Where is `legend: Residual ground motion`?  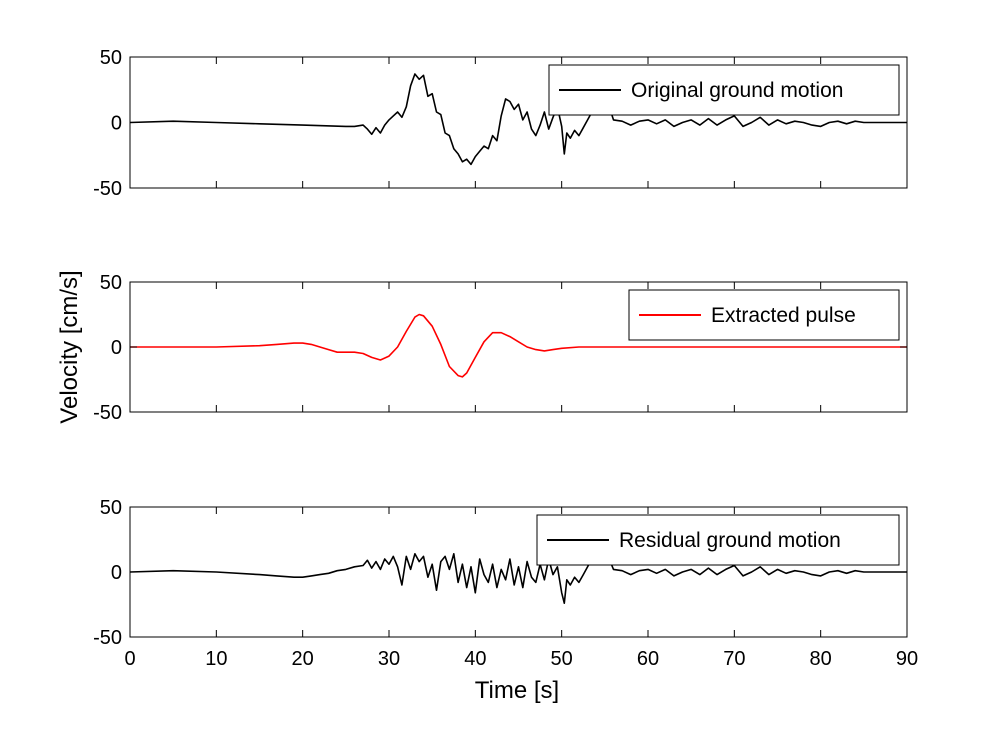
legend: Residual ground motion is located at coordinates (718, 540).